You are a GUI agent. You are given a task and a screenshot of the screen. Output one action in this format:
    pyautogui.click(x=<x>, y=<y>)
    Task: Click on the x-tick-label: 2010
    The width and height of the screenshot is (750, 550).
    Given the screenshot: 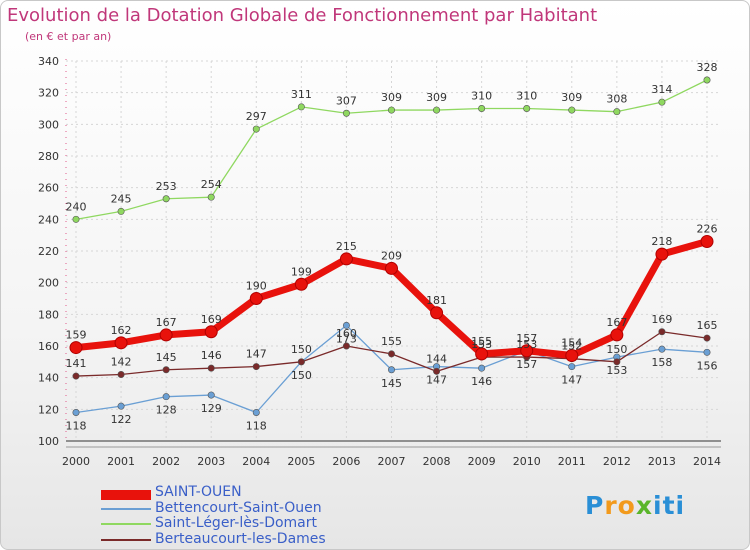 What is the action you would take?
    pyautogui.click(x=527, y=461)
    